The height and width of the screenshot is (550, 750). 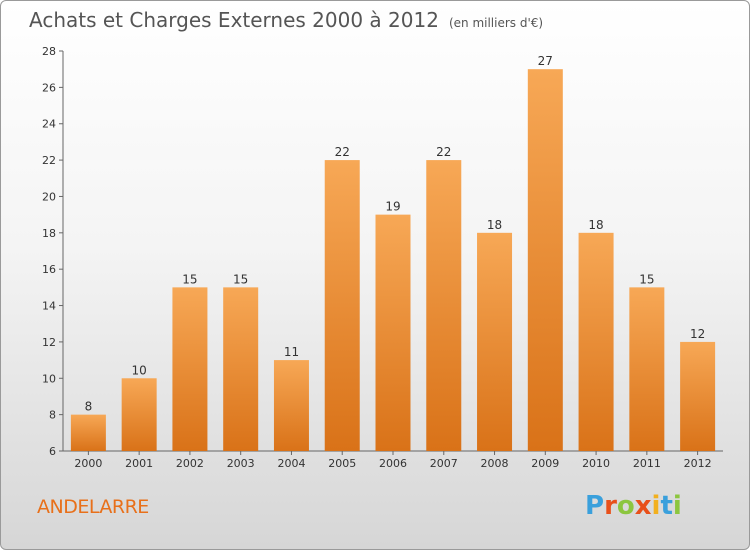 What do you see at coordinates (697, 334) in the screenshot?
I see `data-label: 12` at bounding box center [697, 334].